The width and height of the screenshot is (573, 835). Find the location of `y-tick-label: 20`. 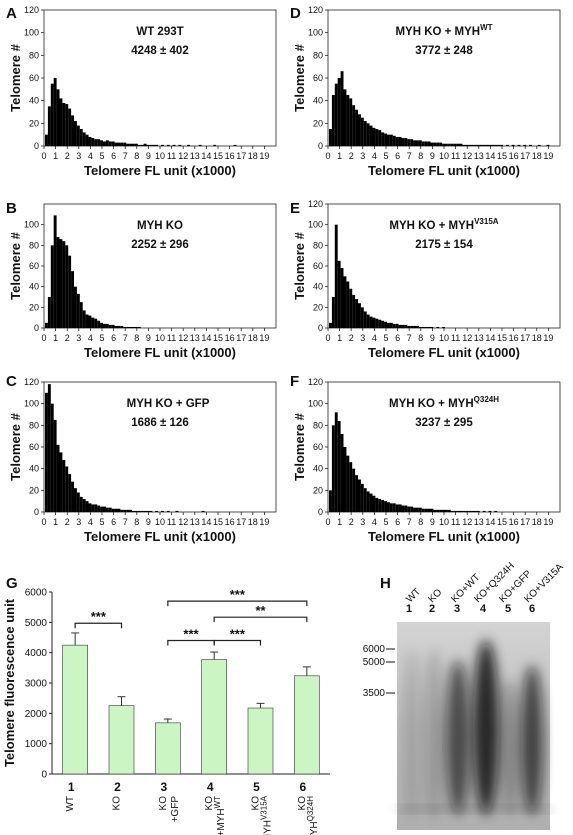

y-tick-label: 20 is located at coordinates (318, 307).